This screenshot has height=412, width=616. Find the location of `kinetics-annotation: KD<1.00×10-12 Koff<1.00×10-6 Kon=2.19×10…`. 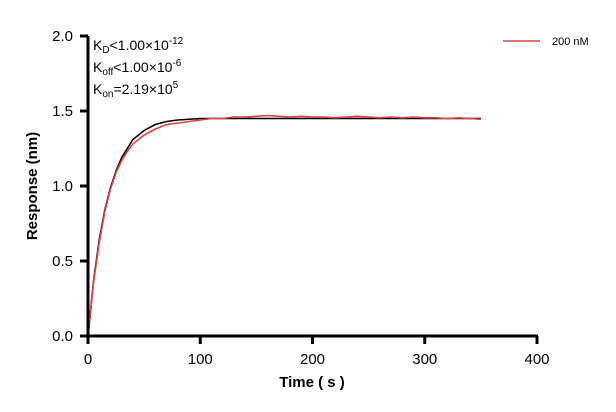

kinetics-annotation: KD<1.00×10-12 Koff<1.00×10-6 Kon=2.19×10… is located at coordinates (138, 68).